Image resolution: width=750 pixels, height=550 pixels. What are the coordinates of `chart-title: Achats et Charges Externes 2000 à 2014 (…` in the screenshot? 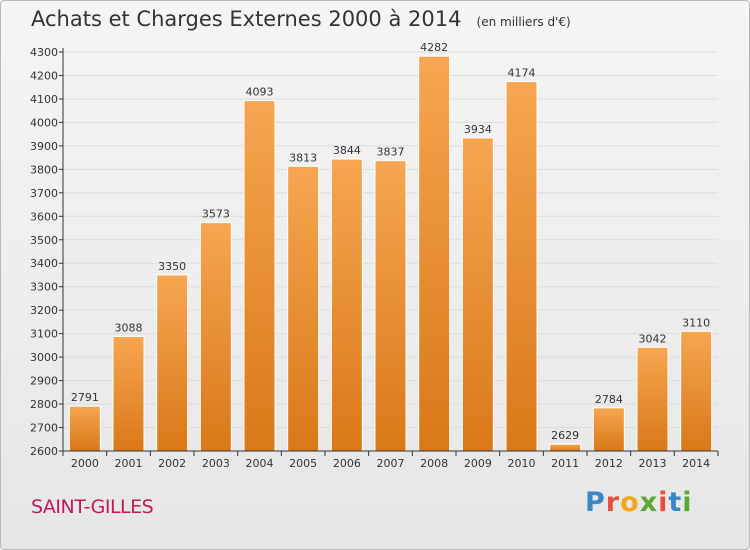 It's located at (301, 19).